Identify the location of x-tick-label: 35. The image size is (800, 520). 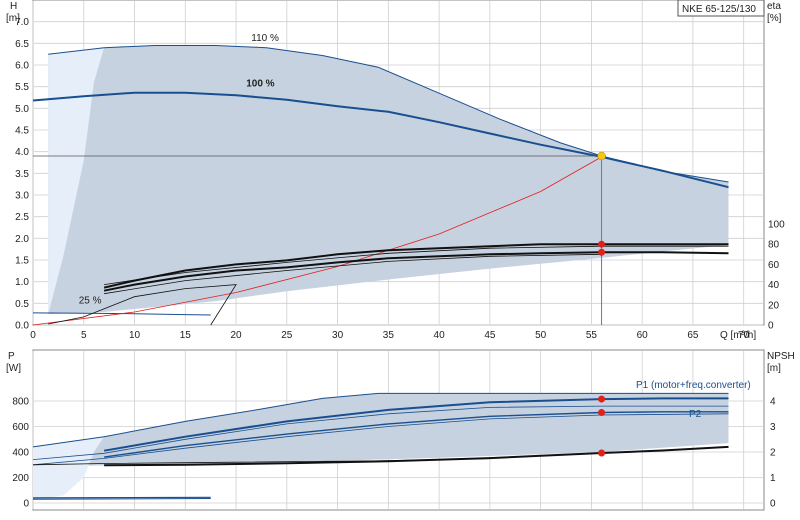
(389, 335).